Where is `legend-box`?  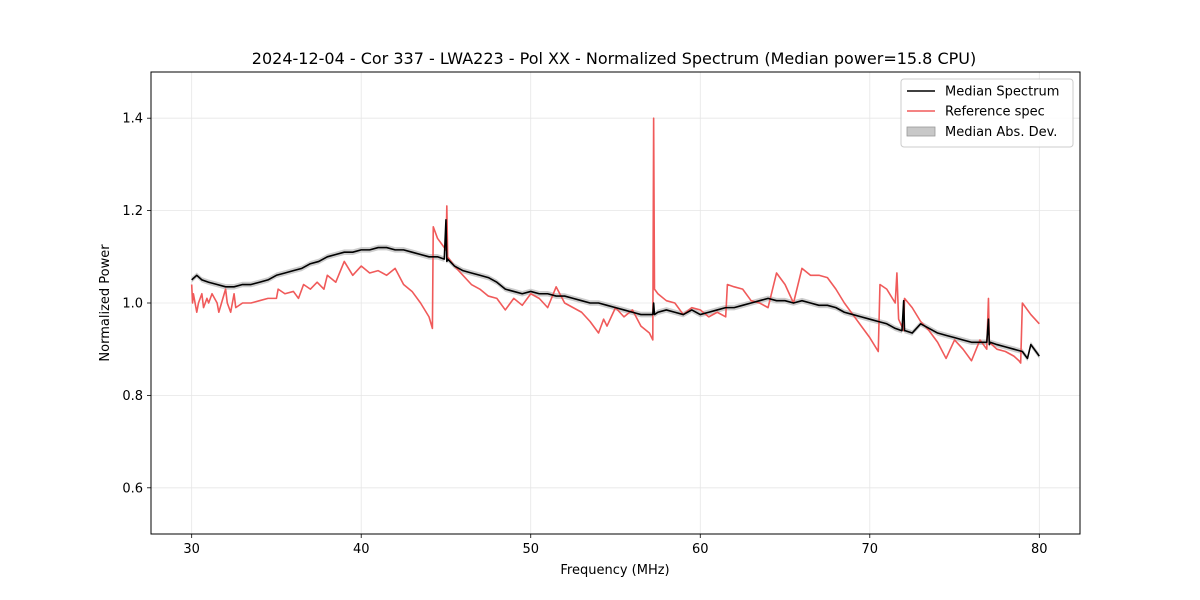 legend-box is located at coordinates (987, 113).